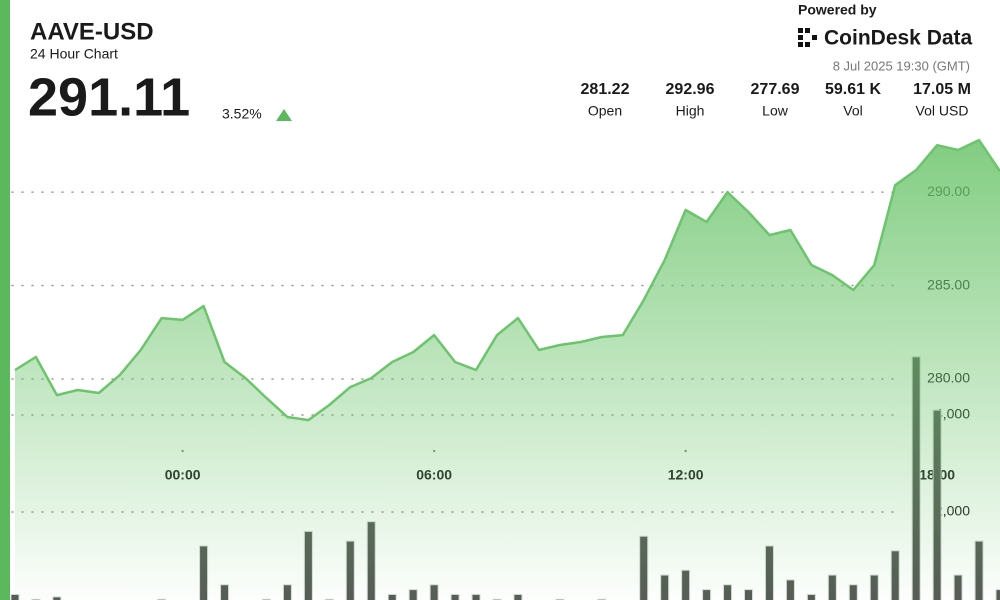 The height and width of the screenshot is (600, 1000). What do you see at coordinates (5, 300) in the screenshot?
I see `accent-bar` at bounding box center [5, 300].